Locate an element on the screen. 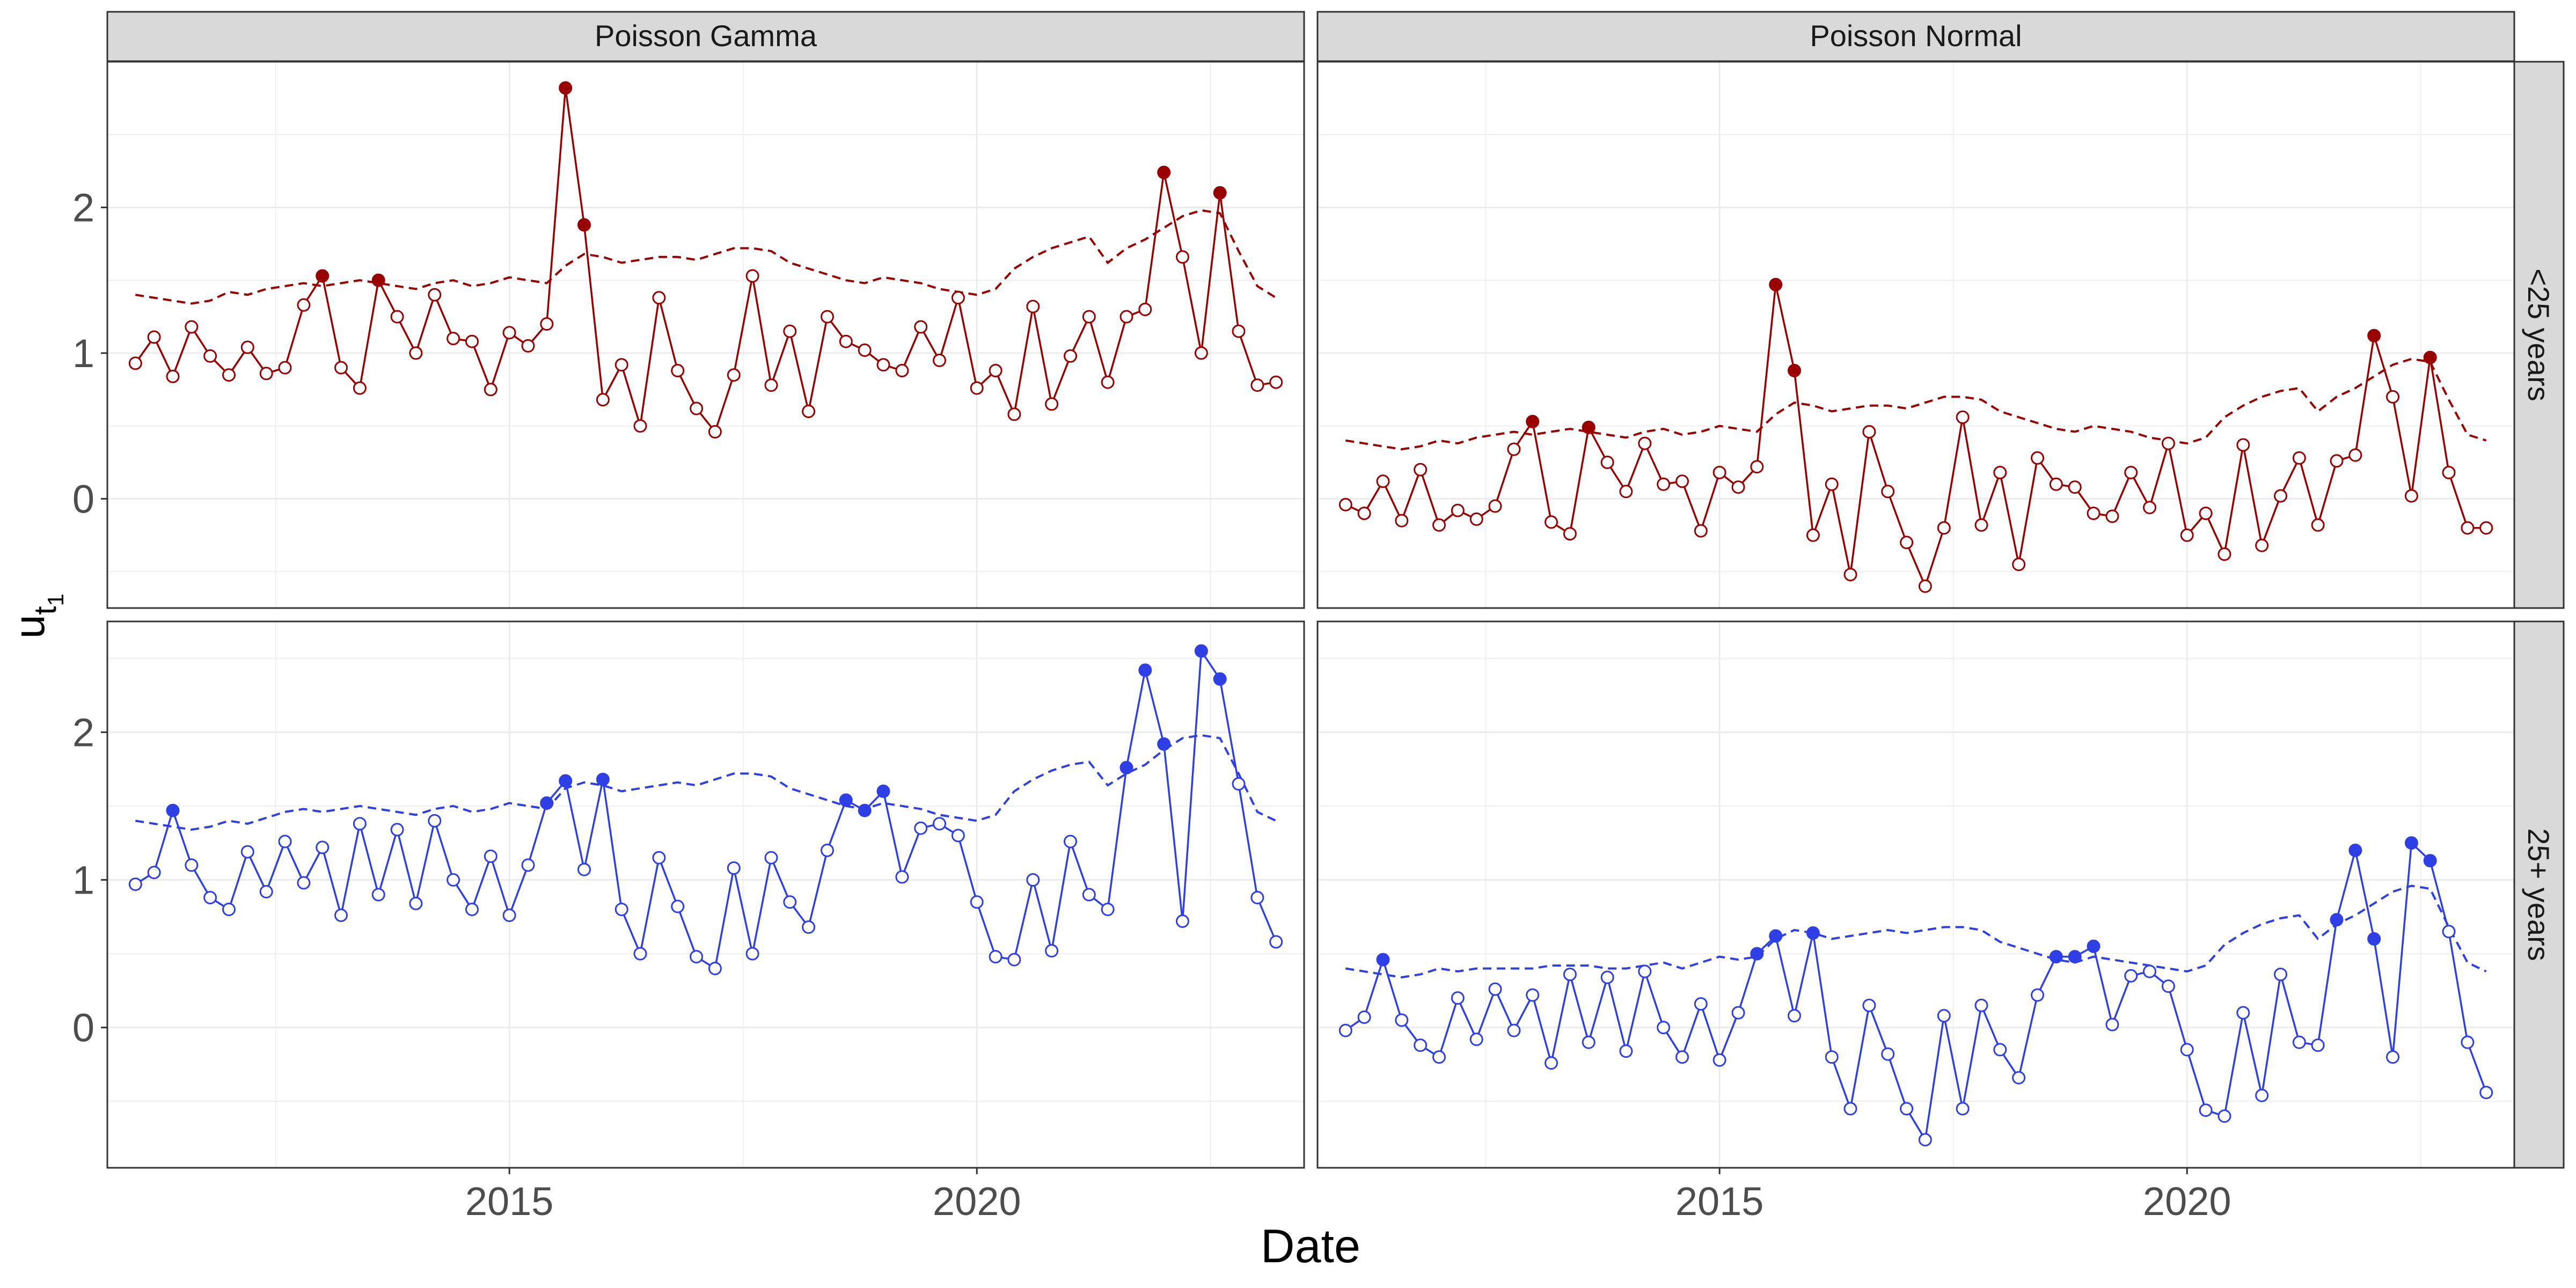  y-axis-ticks-top: 0 1 2 is located at coordinates (89, 353).